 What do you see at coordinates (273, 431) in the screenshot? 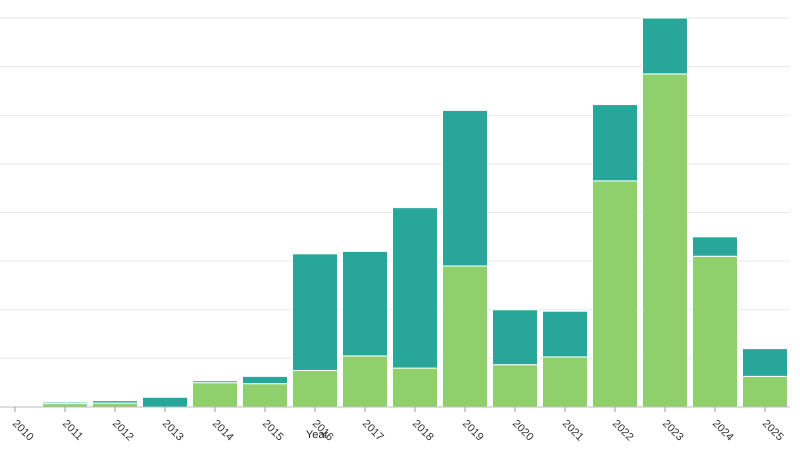
I see `x-tick-label: 2015` at bounding box center [273, 431].